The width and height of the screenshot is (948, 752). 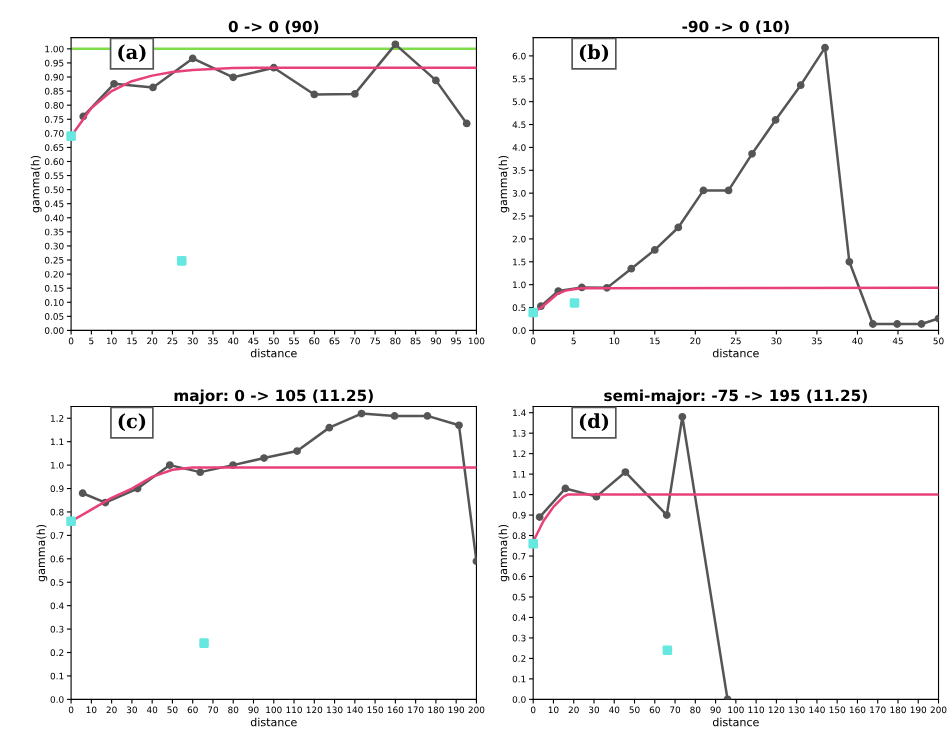 What do you see at coordinates (132, 53) in the screenshot?
I see `annotation: (a)` at bounding box center [132, 53].